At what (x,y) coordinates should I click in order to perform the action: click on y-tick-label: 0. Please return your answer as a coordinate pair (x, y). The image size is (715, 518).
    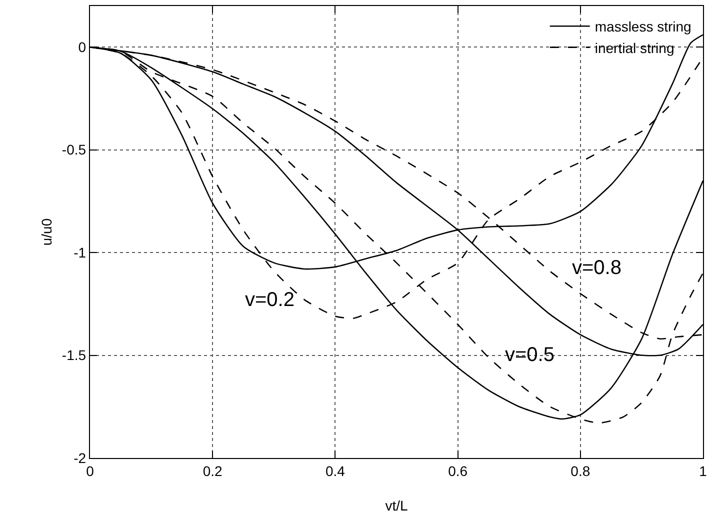
    Looking at the image, I should click on (82, 46).